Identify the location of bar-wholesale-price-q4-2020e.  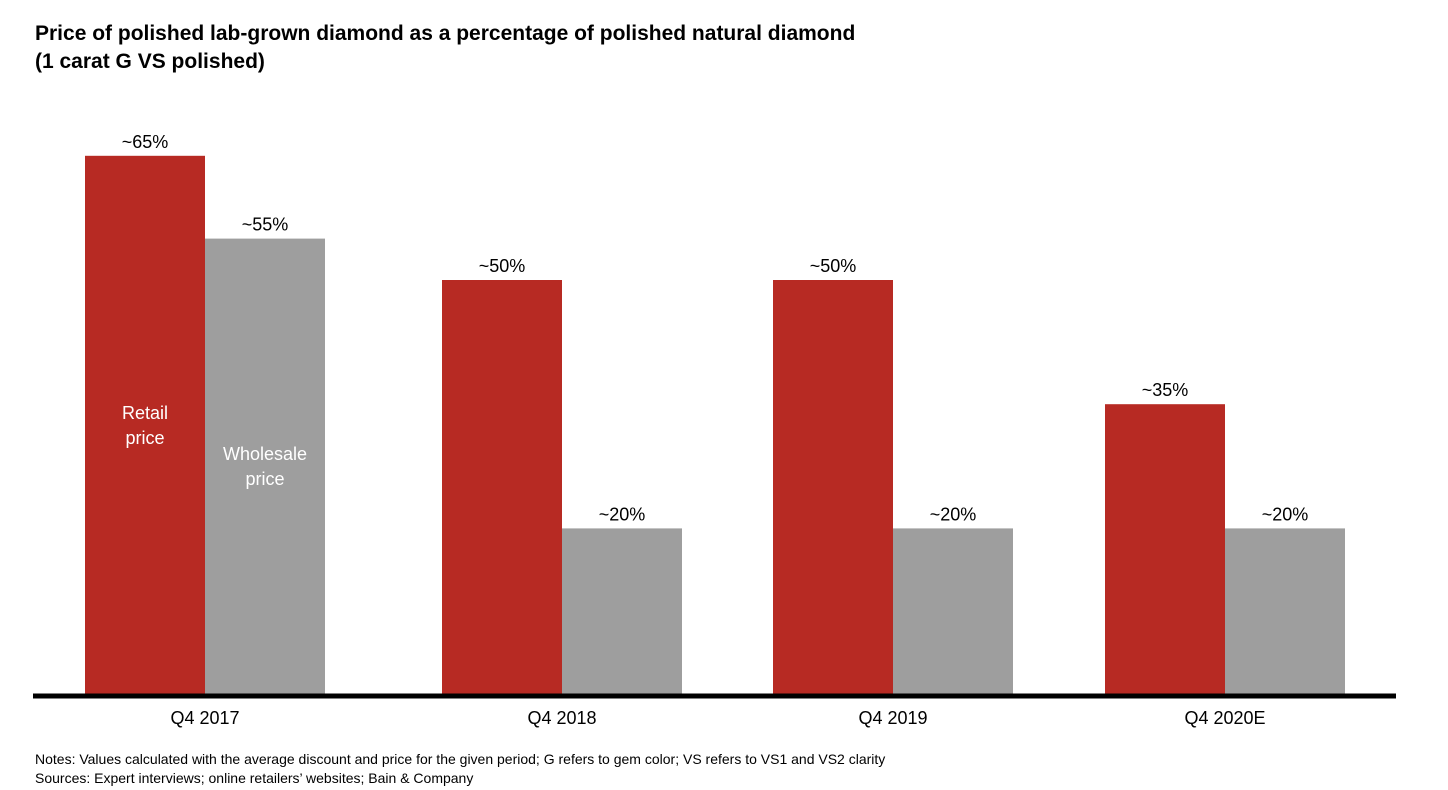
(1285, 611).